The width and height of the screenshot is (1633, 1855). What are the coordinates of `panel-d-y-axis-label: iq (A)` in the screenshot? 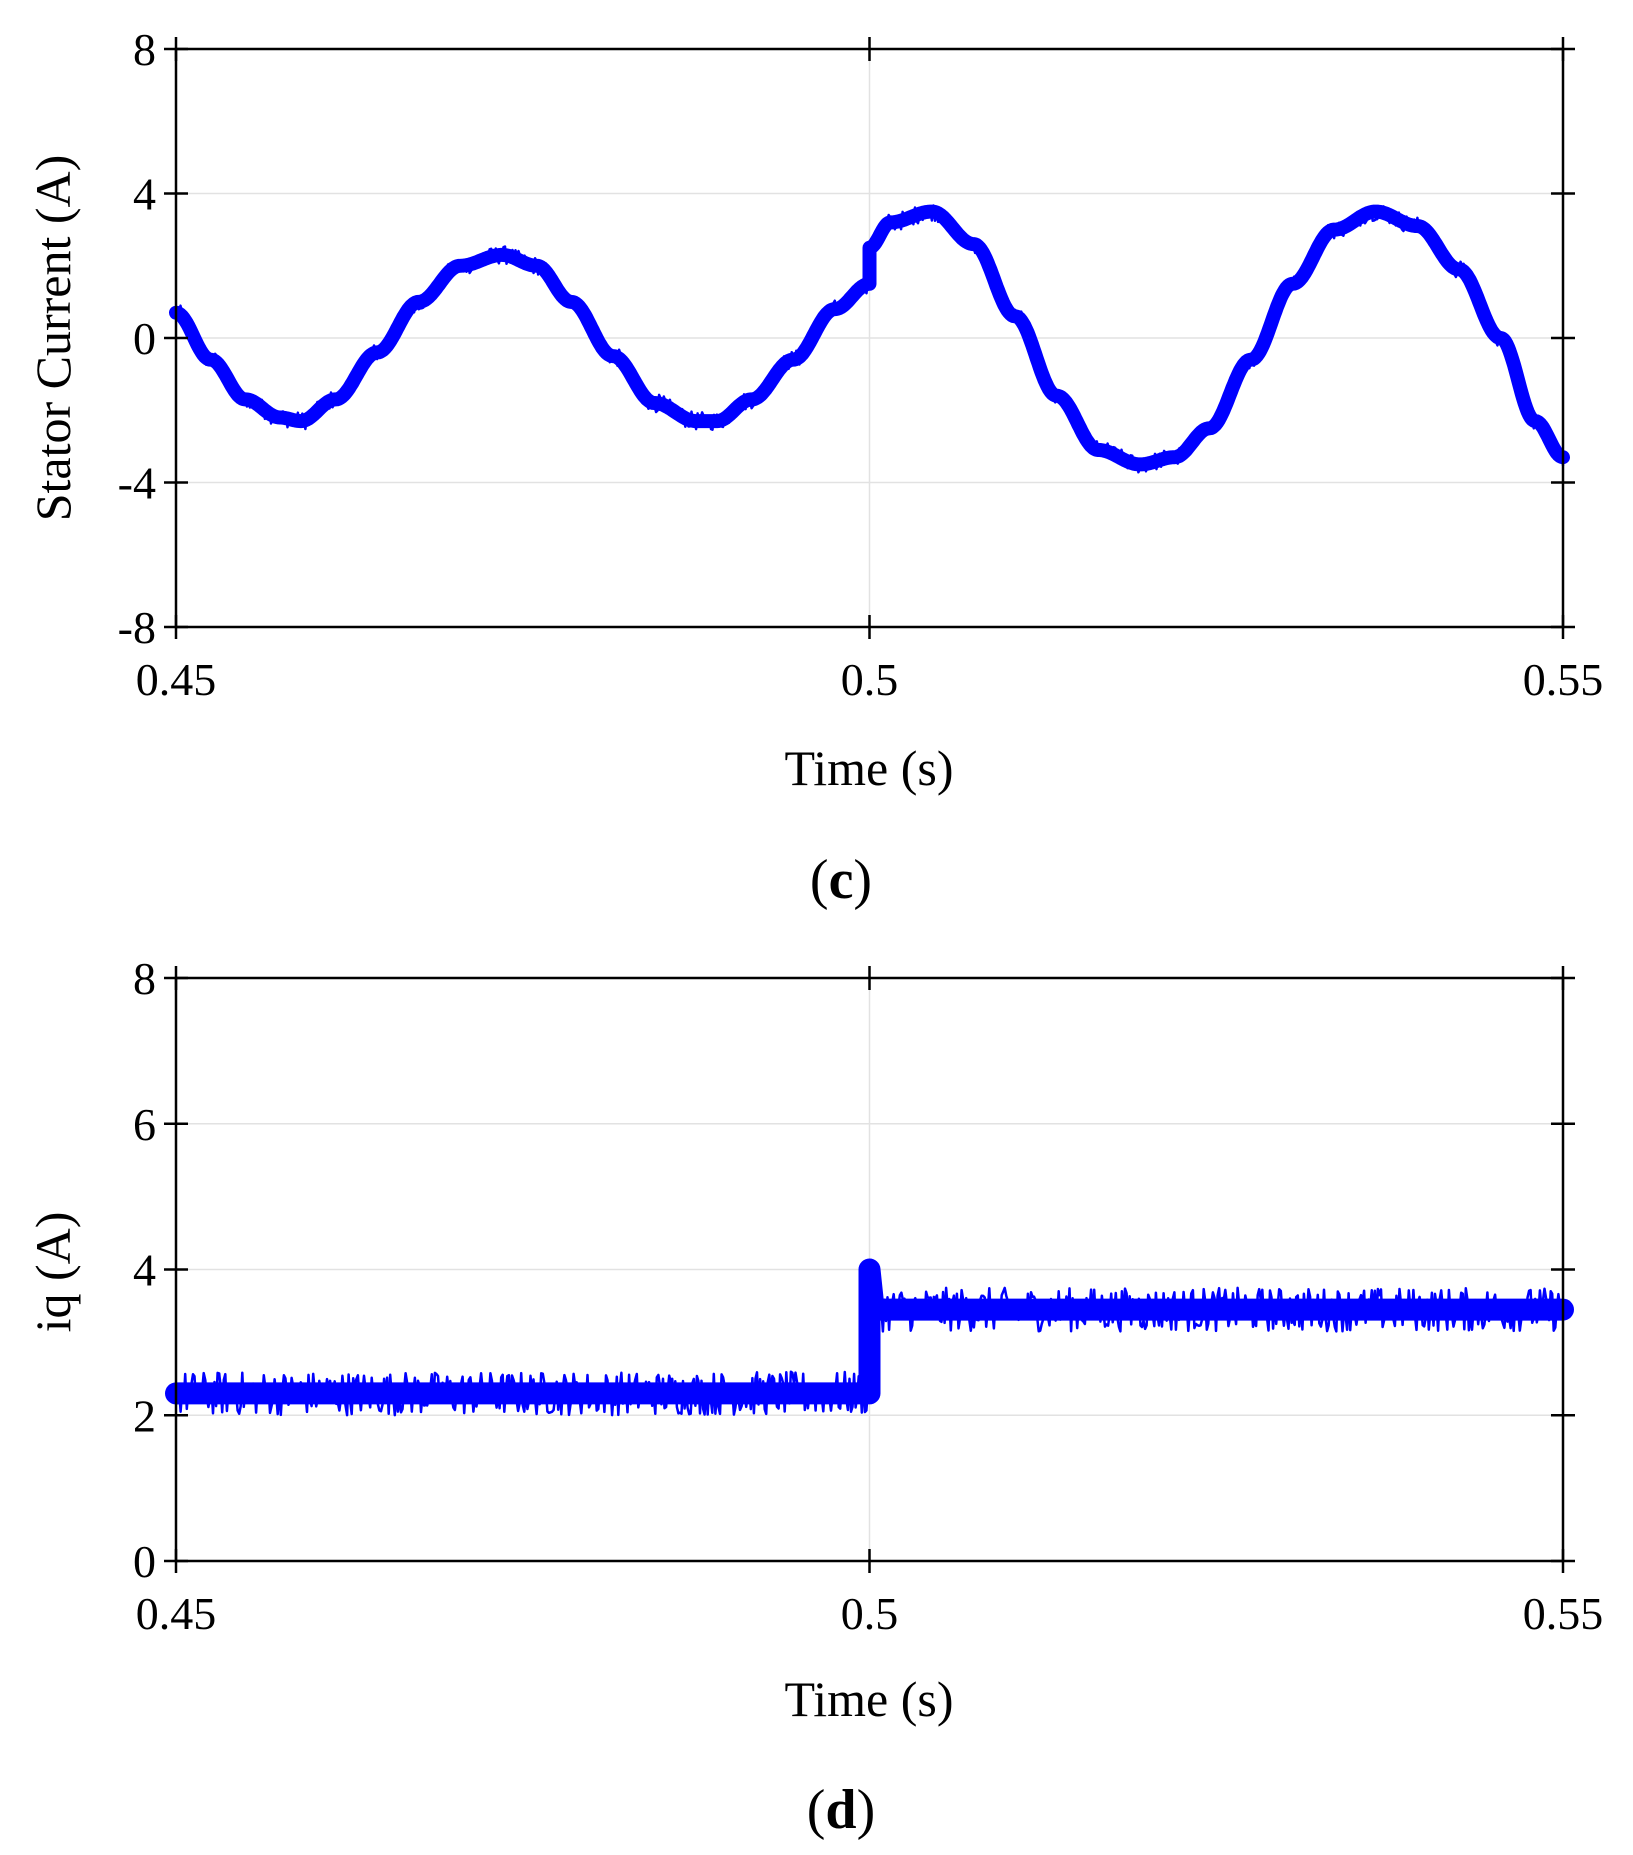 It's located at (53, 1272).